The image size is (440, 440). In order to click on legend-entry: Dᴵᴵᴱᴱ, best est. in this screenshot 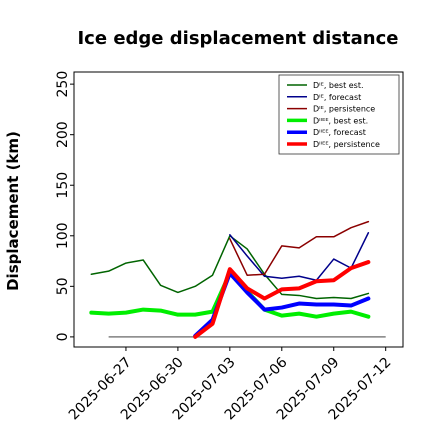, I will do `click(340, 120)`.